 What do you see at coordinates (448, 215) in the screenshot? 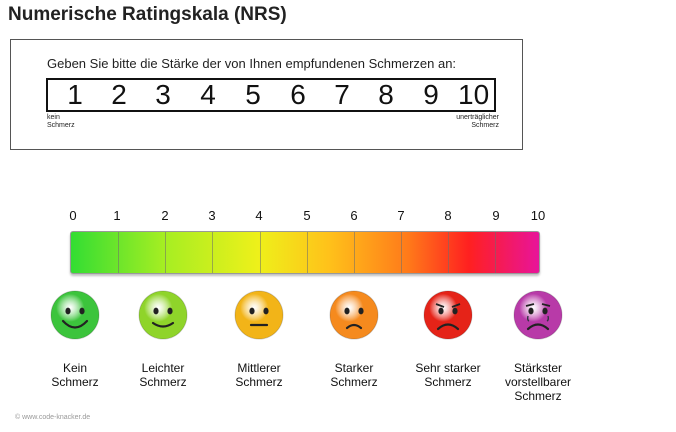
I see `scale-tick-8: 8` at bounding box center [448, 215].